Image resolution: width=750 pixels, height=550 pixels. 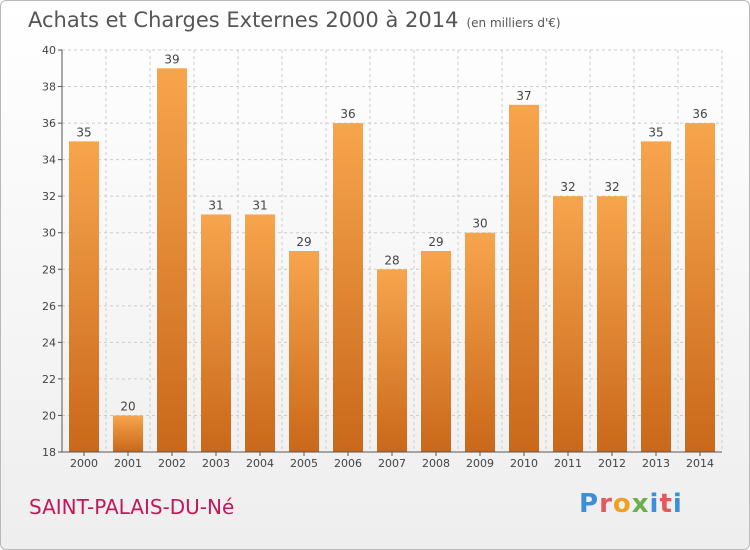 I want to click on x-tick-label: 2006, so click(x=348, y=463).